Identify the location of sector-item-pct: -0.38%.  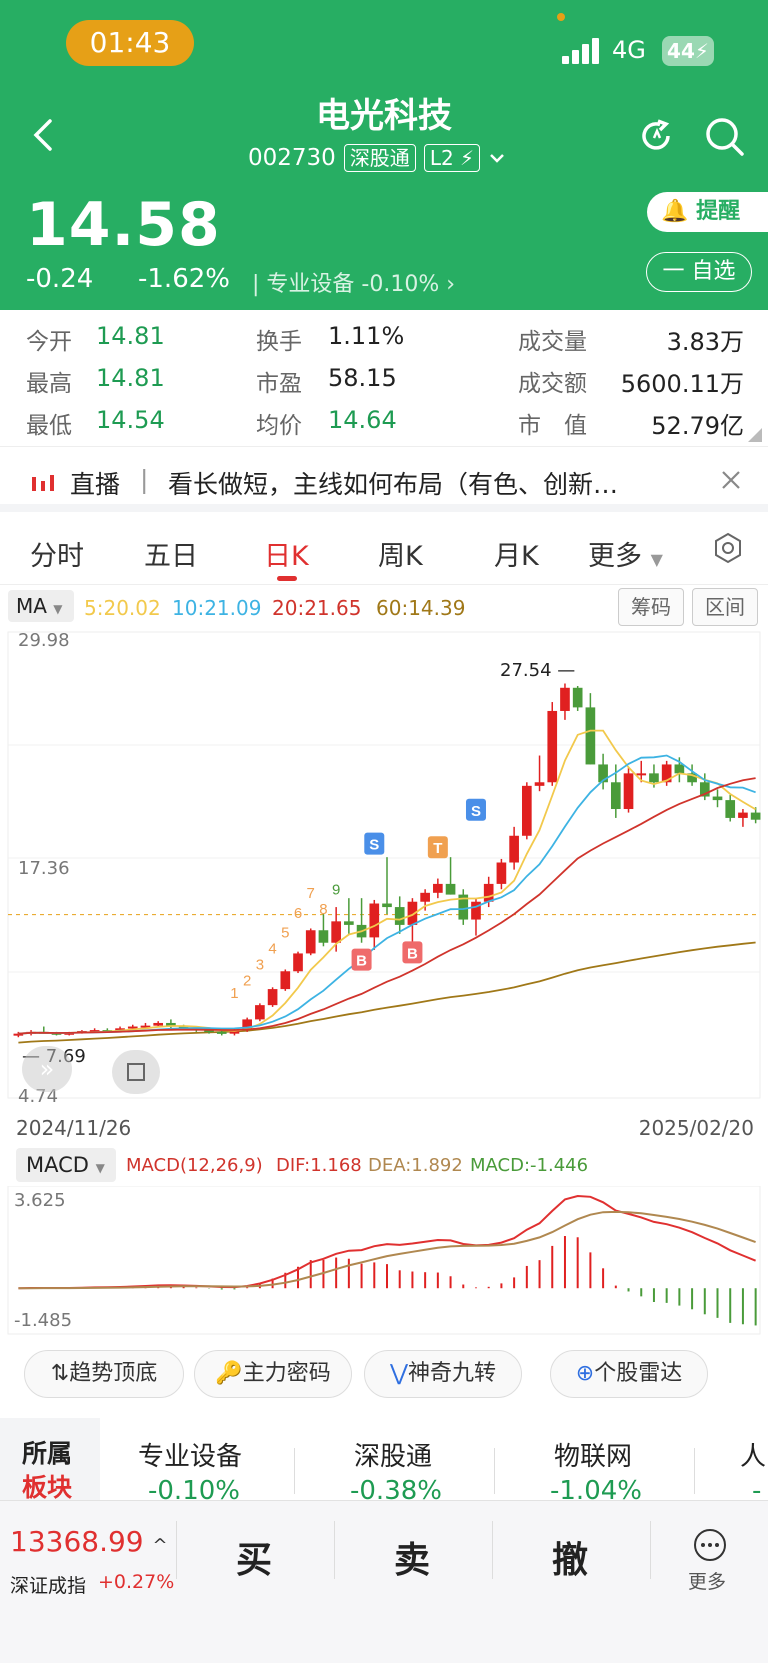
(396, 1488).